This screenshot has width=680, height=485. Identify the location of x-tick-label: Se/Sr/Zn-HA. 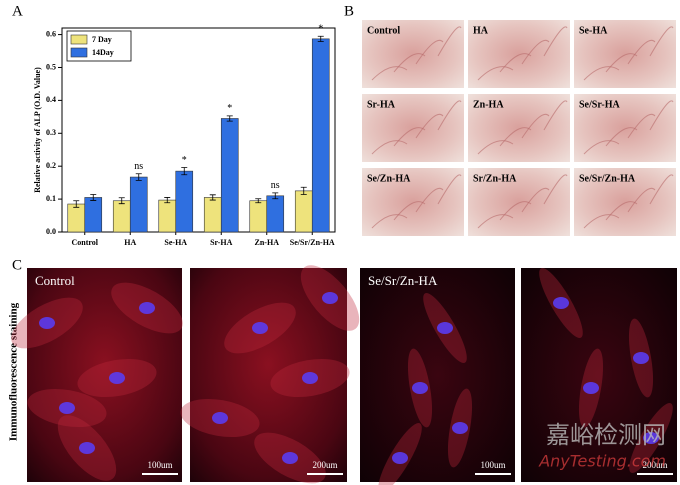
(312, 242).